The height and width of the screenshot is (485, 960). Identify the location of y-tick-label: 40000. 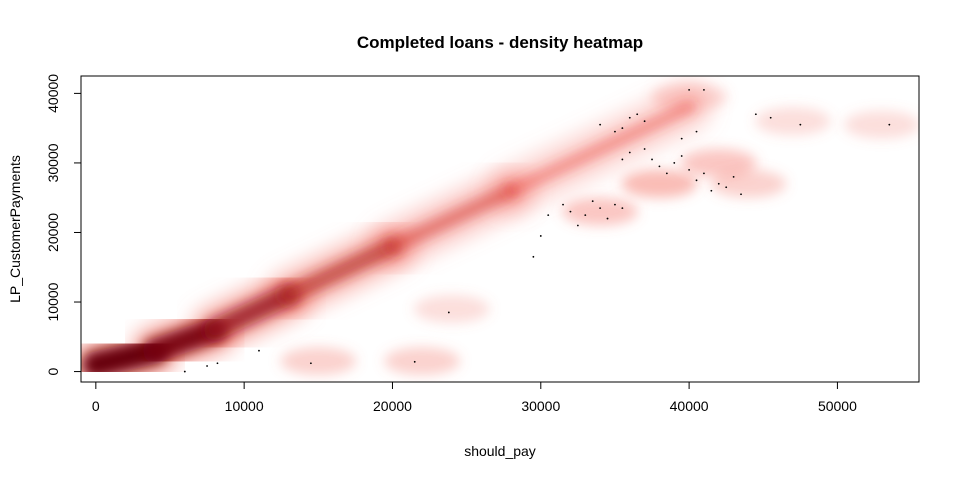
(53, 93).